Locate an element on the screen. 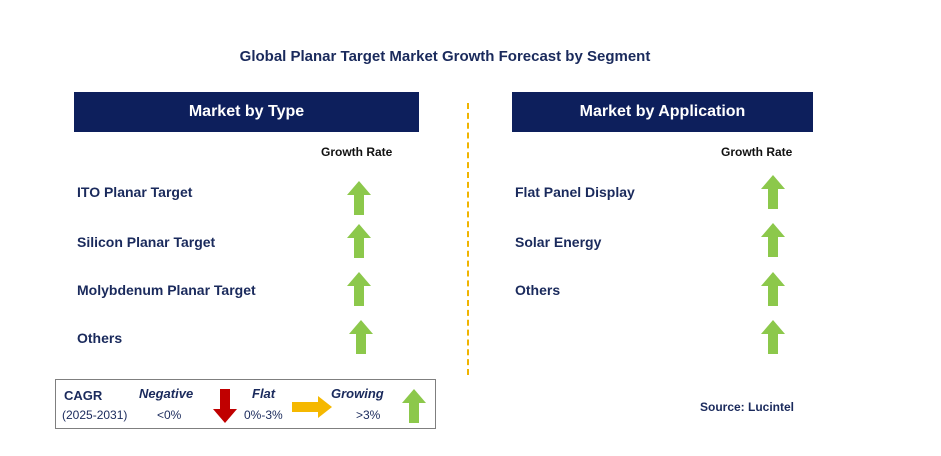 The image size is (941, 456). type-item-molybdenum: Molybdenum Planar Target is located at coordinates (166, 290).